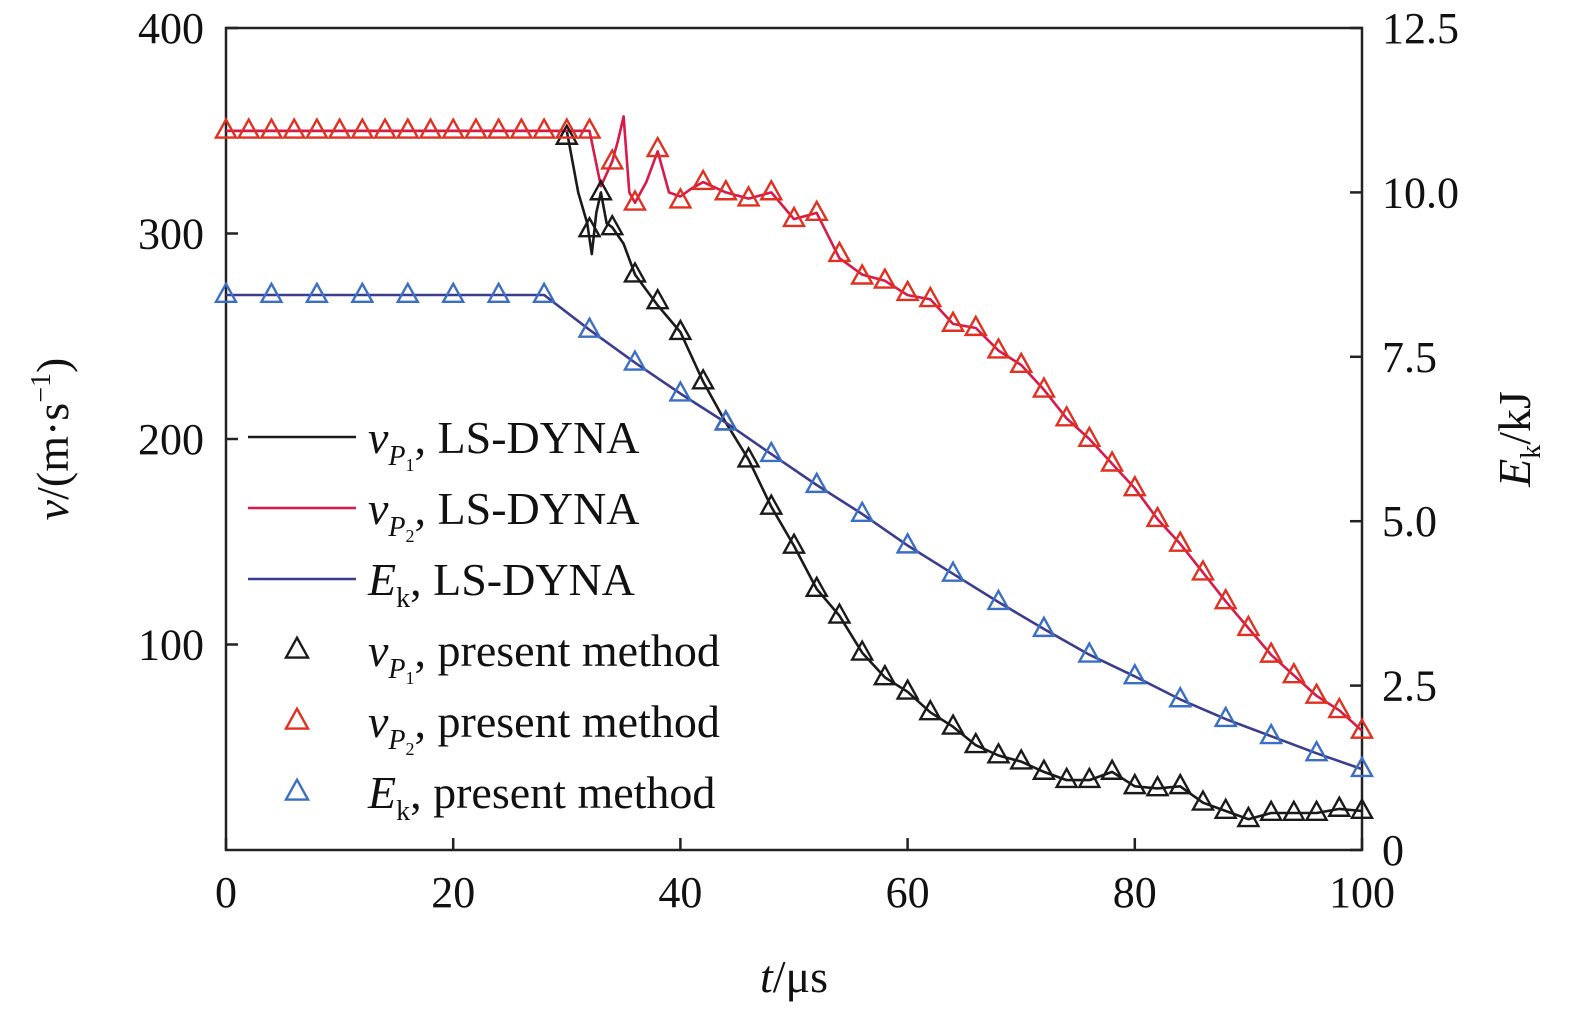  Describe the element at coordinates (171, 645) in the screenshot. I see `y-left-tick-label: 100` at that location.